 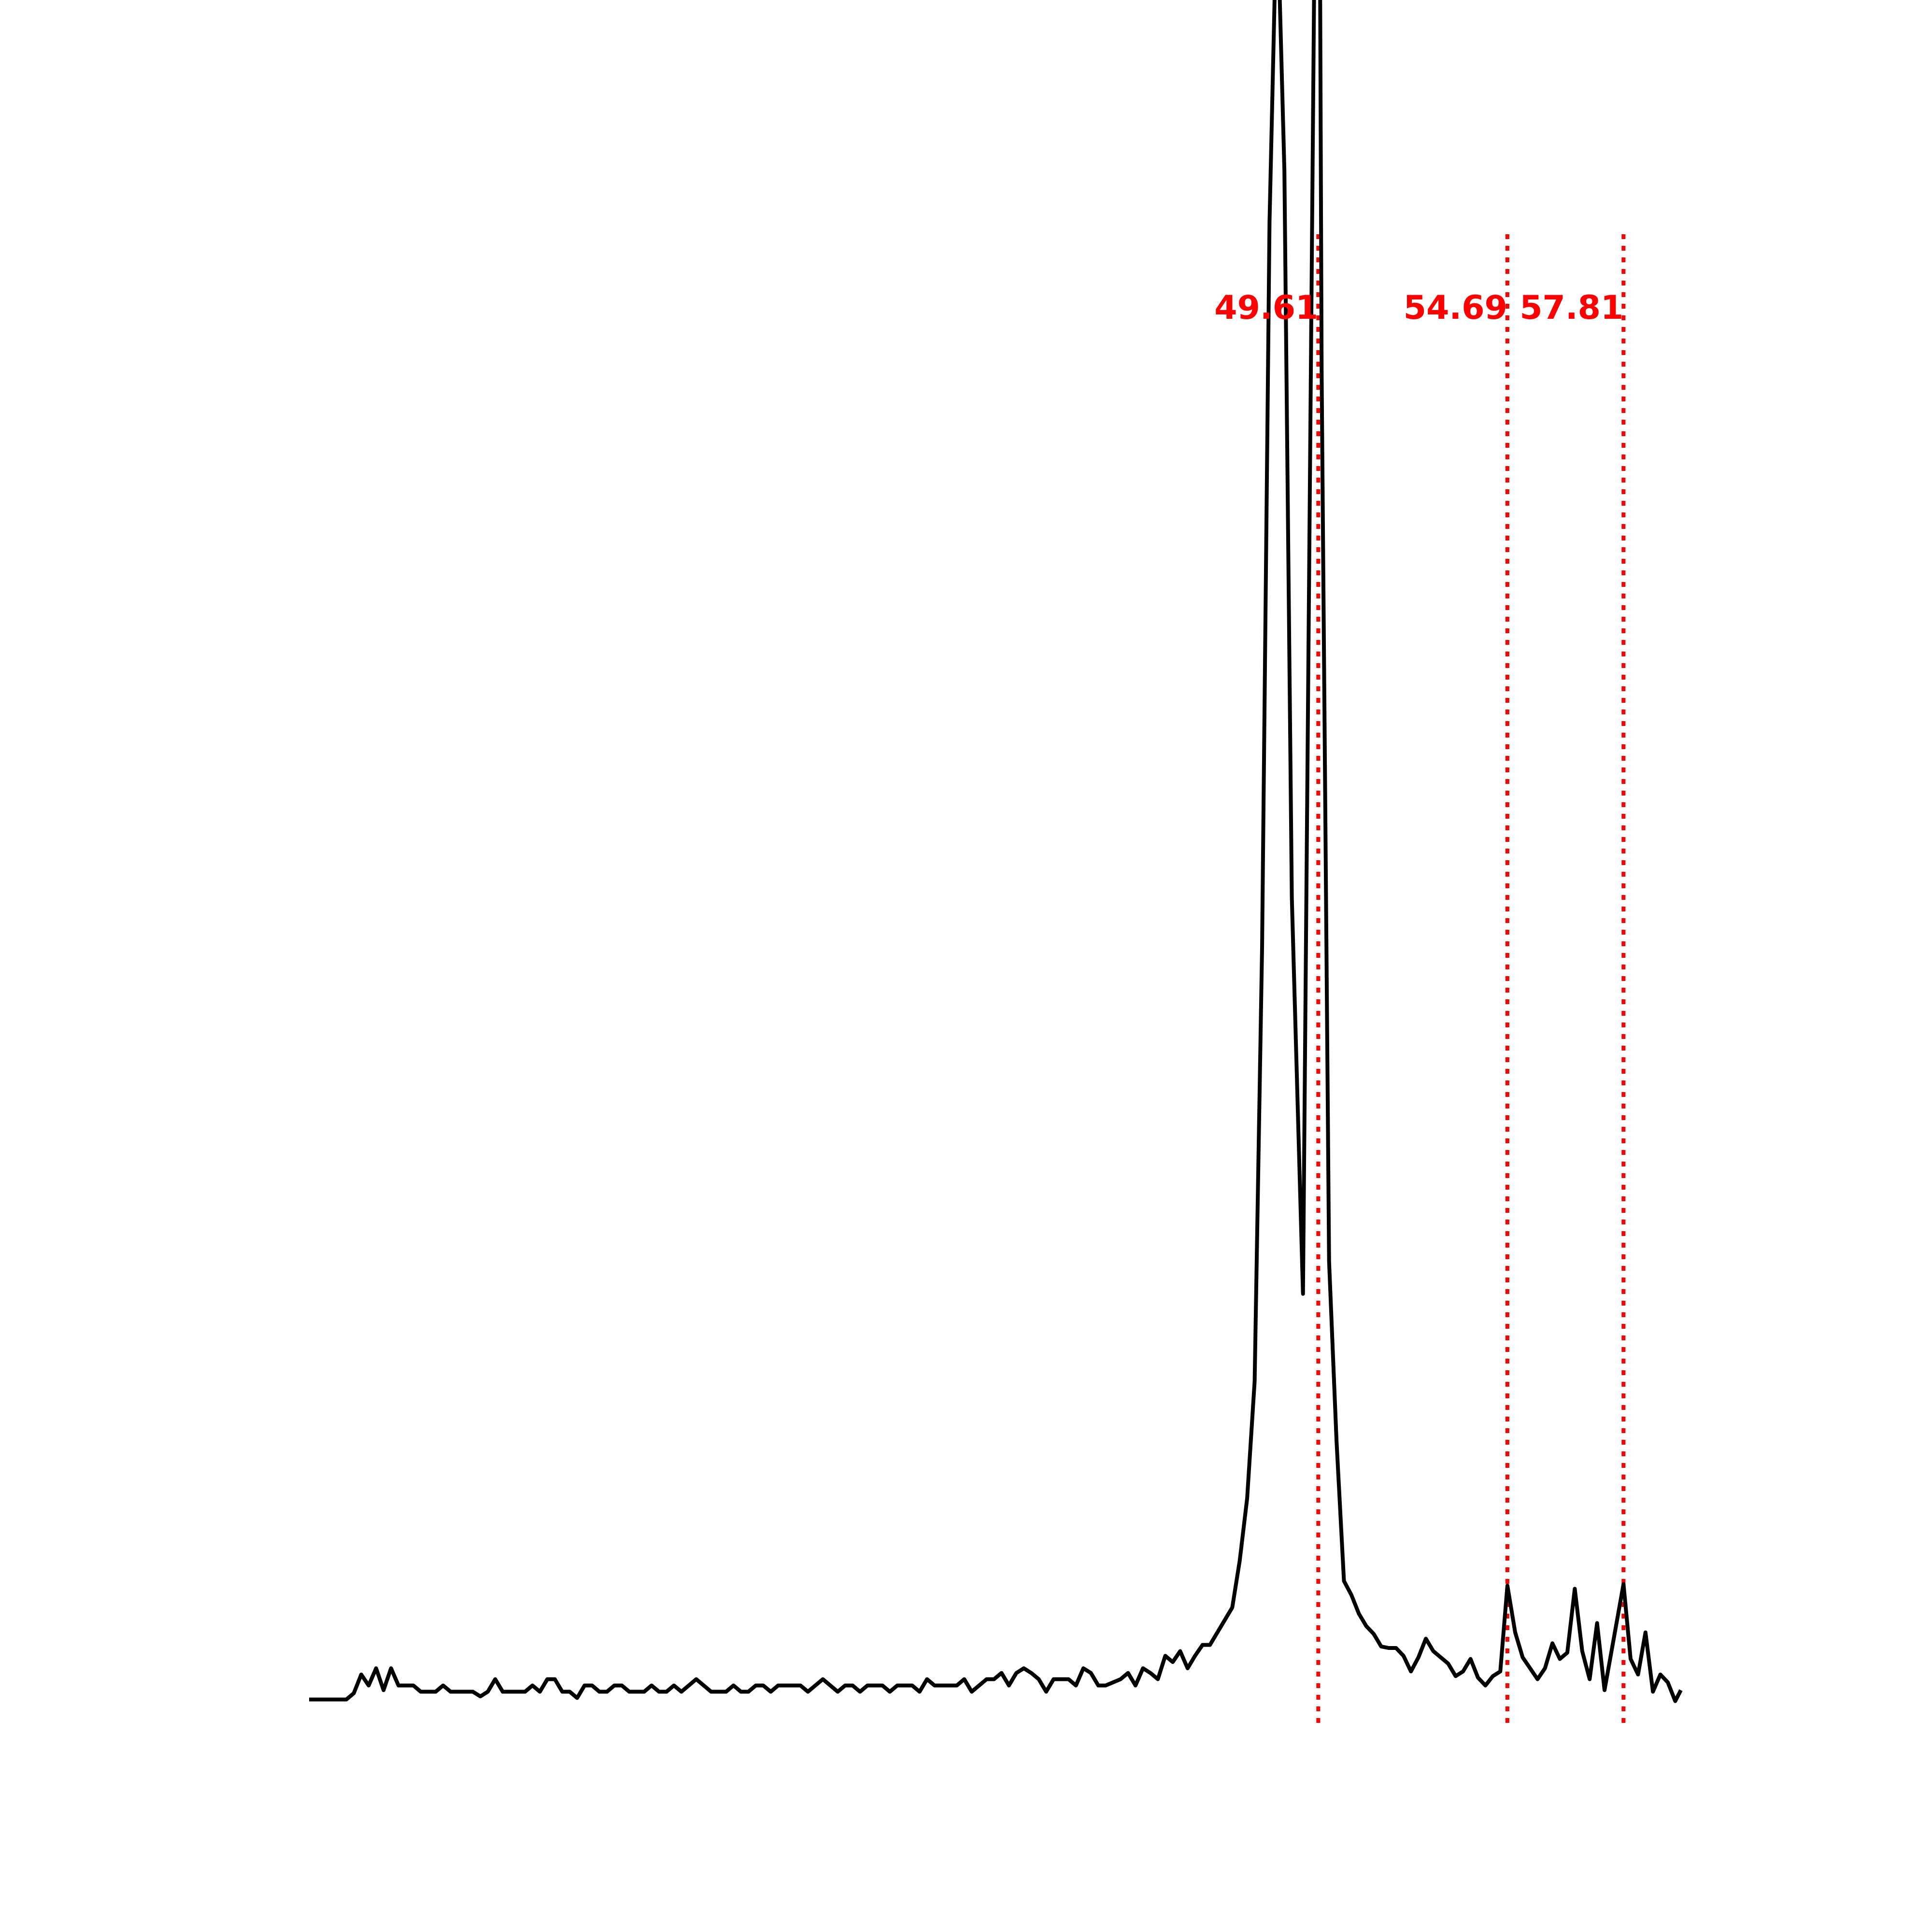 What do you see at coordinates (1455, 308) in the screenshot?
I see `peak-marker-label-2: 54.69` at bounding box center [1455, 308].